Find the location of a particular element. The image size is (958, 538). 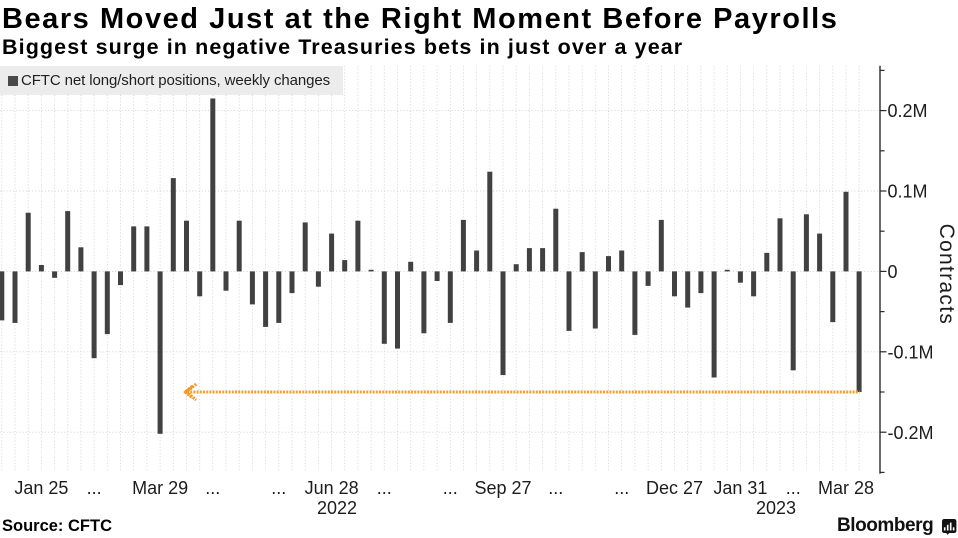

svg-text: -0.1M is located at coordinates (911, 352).